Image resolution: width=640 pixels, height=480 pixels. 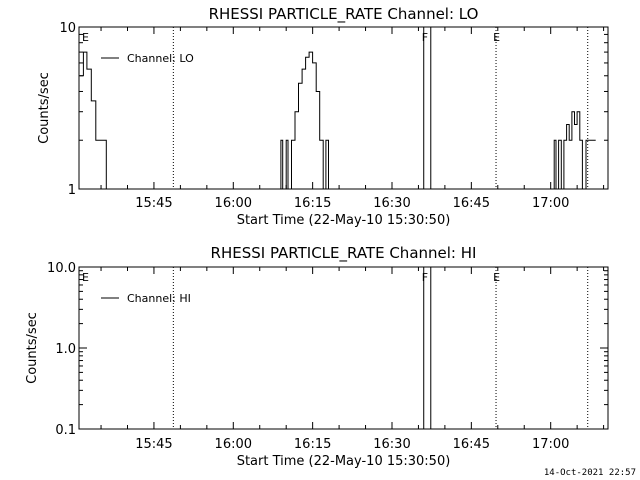 What do you see at coordinates (65, 349) in the screenshot?
I see `y-tick-label: 1.0` at bounding box center [65, 349].